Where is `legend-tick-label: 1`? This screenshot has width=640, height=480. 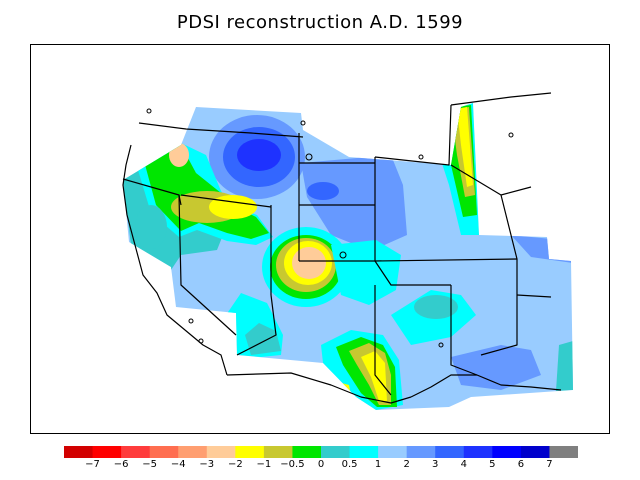 legend-tick-label: 1 is located at coordinates (378, 464).